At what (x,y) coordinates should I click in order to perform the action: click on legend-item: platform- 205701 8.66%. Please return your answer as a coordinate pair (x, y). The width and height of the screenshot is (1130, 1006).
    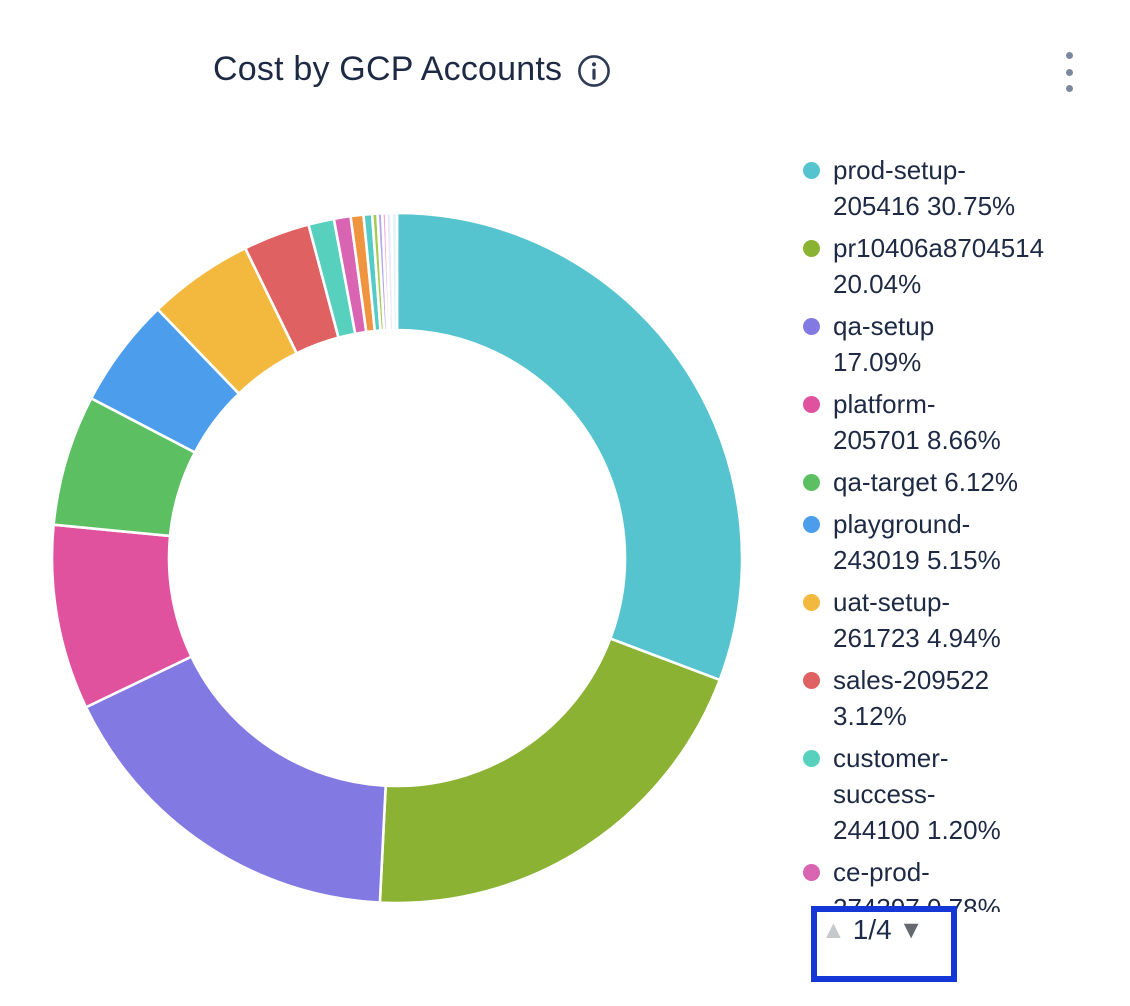
    Looking at the image, I should click on (958, 422).